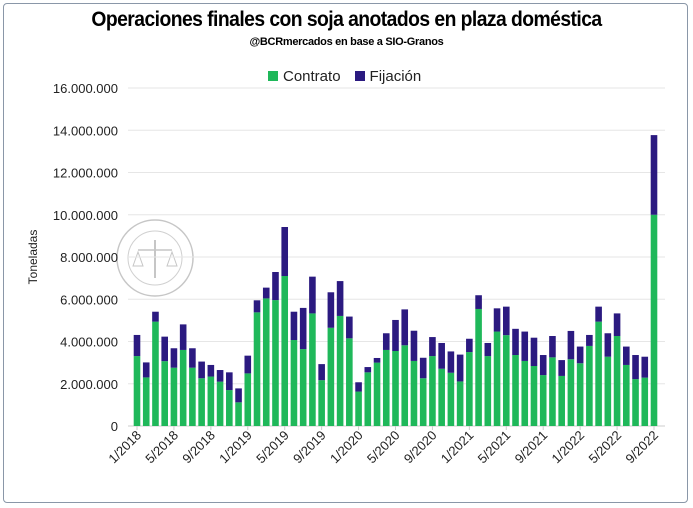 The height and width of the screenshot is (508, 693). What do you see at coordinates (368, 370) in the screenshot?
I see `bar-fijacion-2-2020` at bounding box center [368, 370].